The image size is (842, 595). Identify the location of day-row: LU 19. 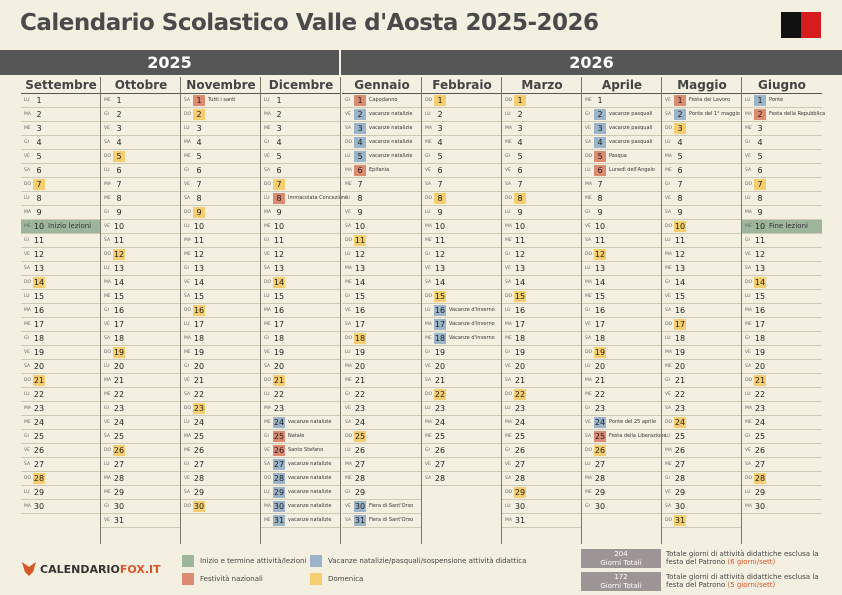
(382, 353).